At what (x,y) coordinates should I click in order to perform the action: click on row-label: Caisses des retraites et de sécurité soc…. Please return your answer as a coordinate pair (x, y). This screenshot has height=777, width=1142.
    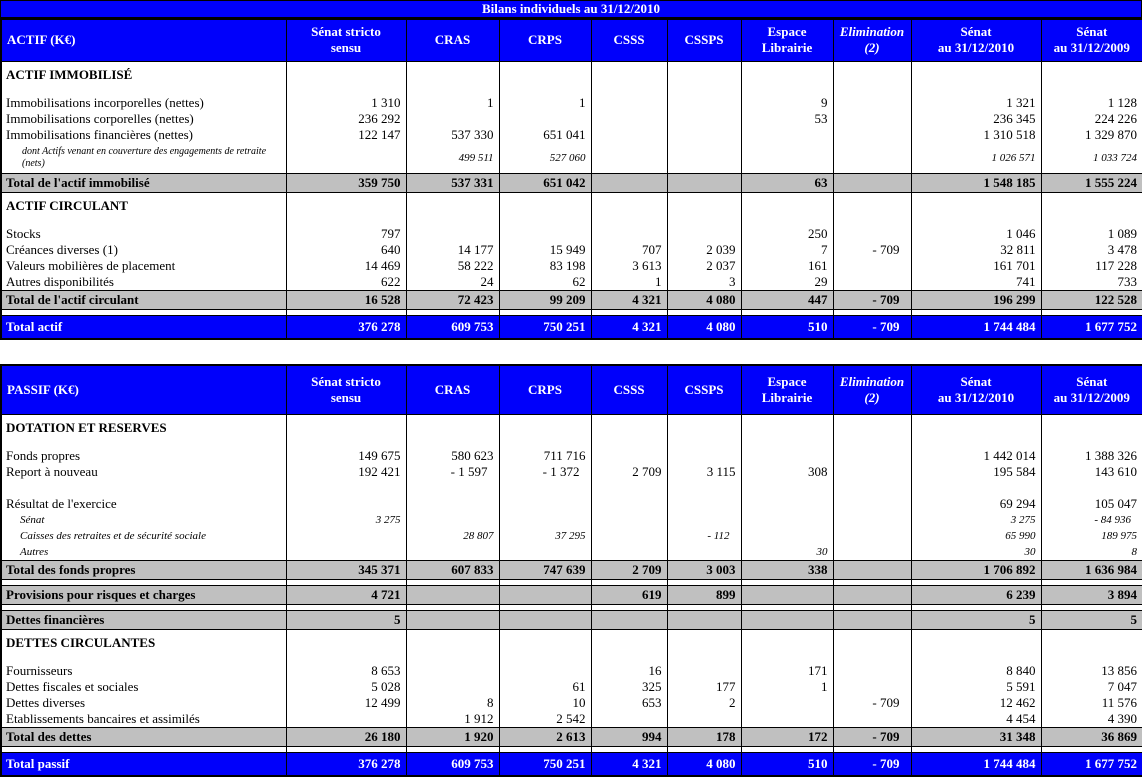
    Looking at the image, I should click on (143, 536).